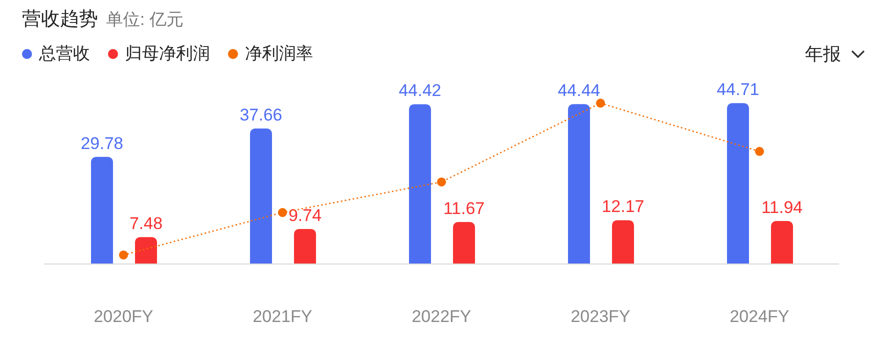  Describe the element at coordinates (282, 316) in the screenshot. I see `x-tick-label: 2021FY` at that location.